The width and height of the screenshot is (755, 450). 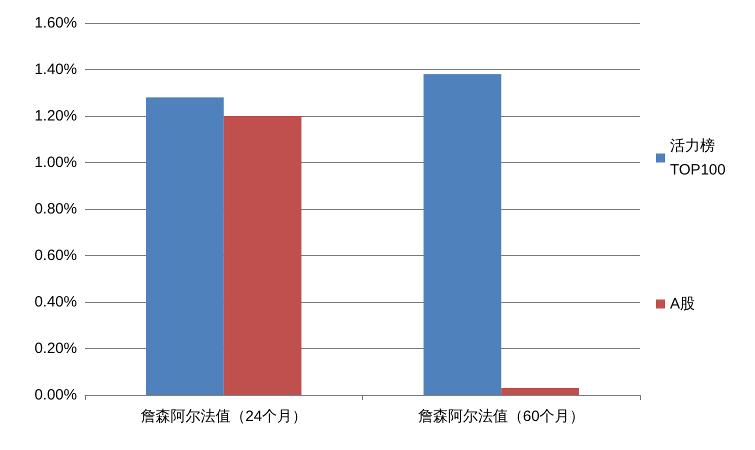 What do you see at coordinates (55, 209) in the screenshot?
I see `y-tick-label: 0.80%` at bounding box center [55, 209].